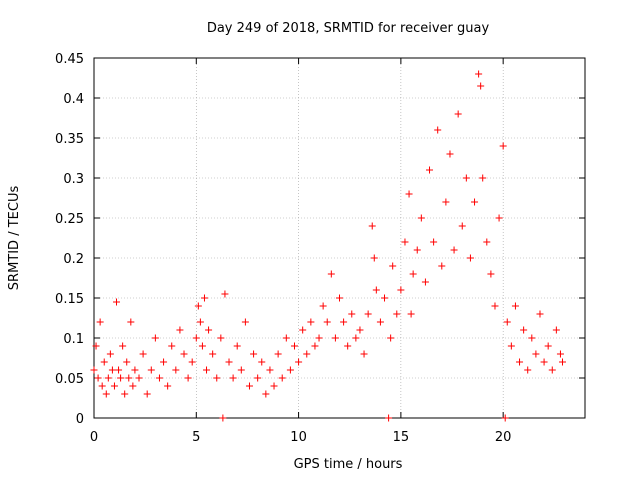  I want to click on y-tick-label: 0.1, so click(73, 339).